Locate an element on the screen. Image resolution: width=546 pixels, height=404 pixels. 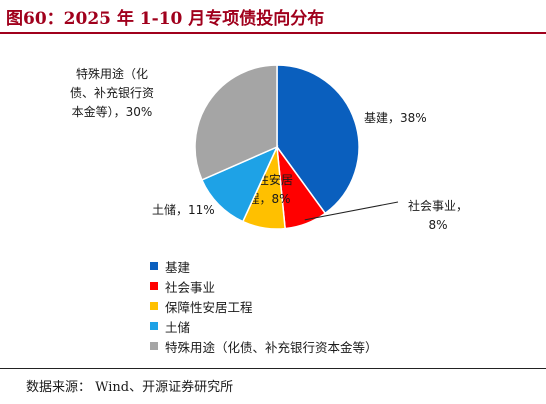
footer-rule is located at coordinates (273, 368).